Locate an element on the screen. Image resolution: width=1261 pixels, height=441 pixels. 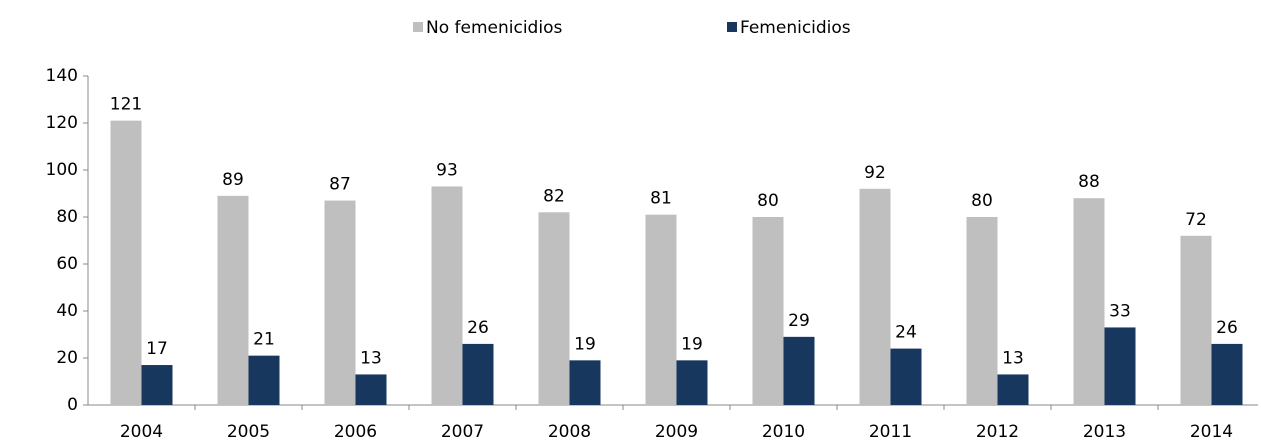
data-label: 82 is located at coordinates (554, 196).